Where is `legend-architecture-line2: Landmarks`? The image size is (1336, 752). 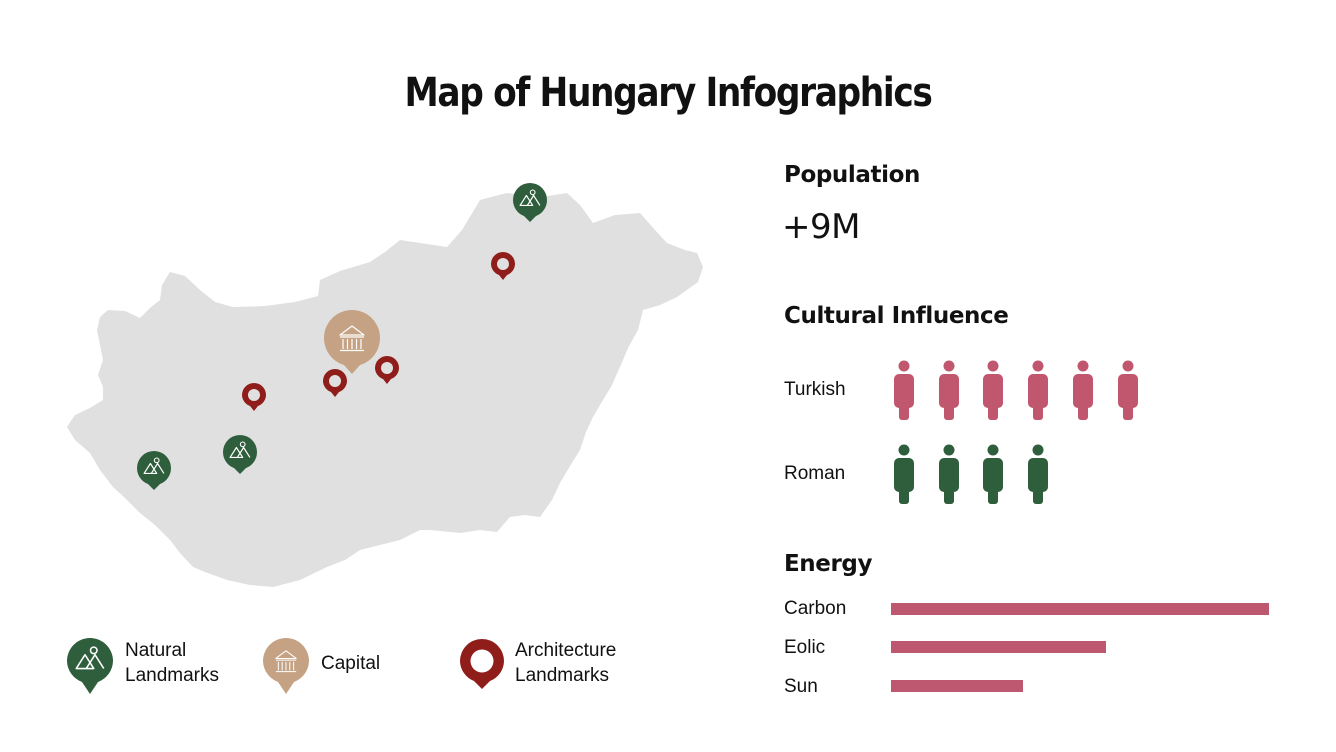
legend-architecture-line2: Landmarks is located at coordinates (562, 675).